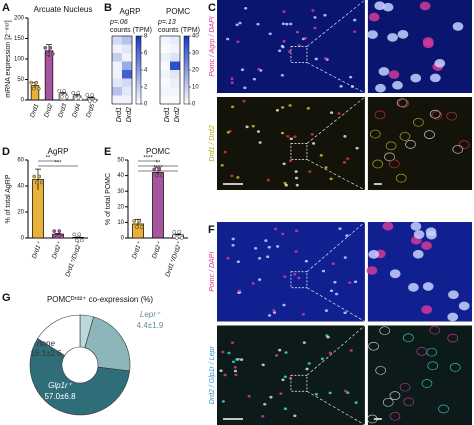 The image size is (474, 425). I want to click on y-axis-label: % of total AgRP, so click(8, 198).